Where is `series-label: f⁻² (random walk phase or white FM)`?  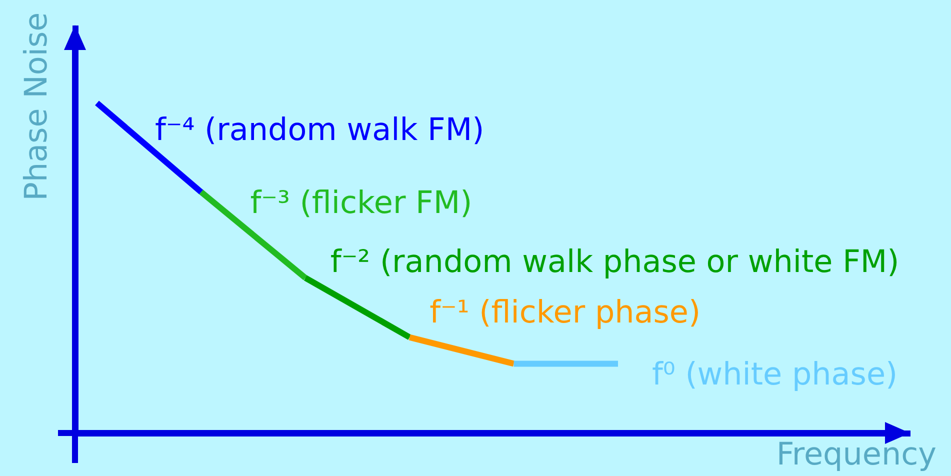 series-label: f⁻² (random walk phase or white FM) is located at coordinates (615, 262).